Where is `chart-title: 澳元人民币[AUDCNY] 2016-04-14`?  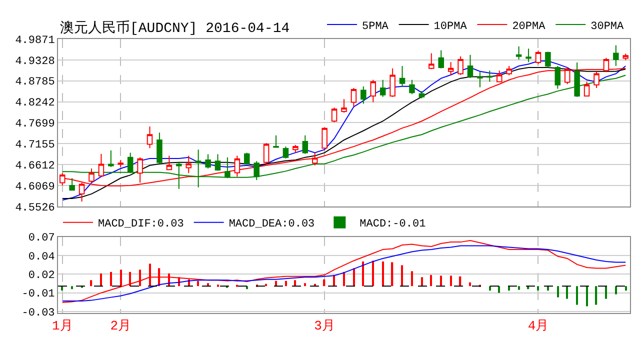
chart-title: 澳元人民币[AUDCNY] 2016-04-14 is located at coordinates (175, 28).